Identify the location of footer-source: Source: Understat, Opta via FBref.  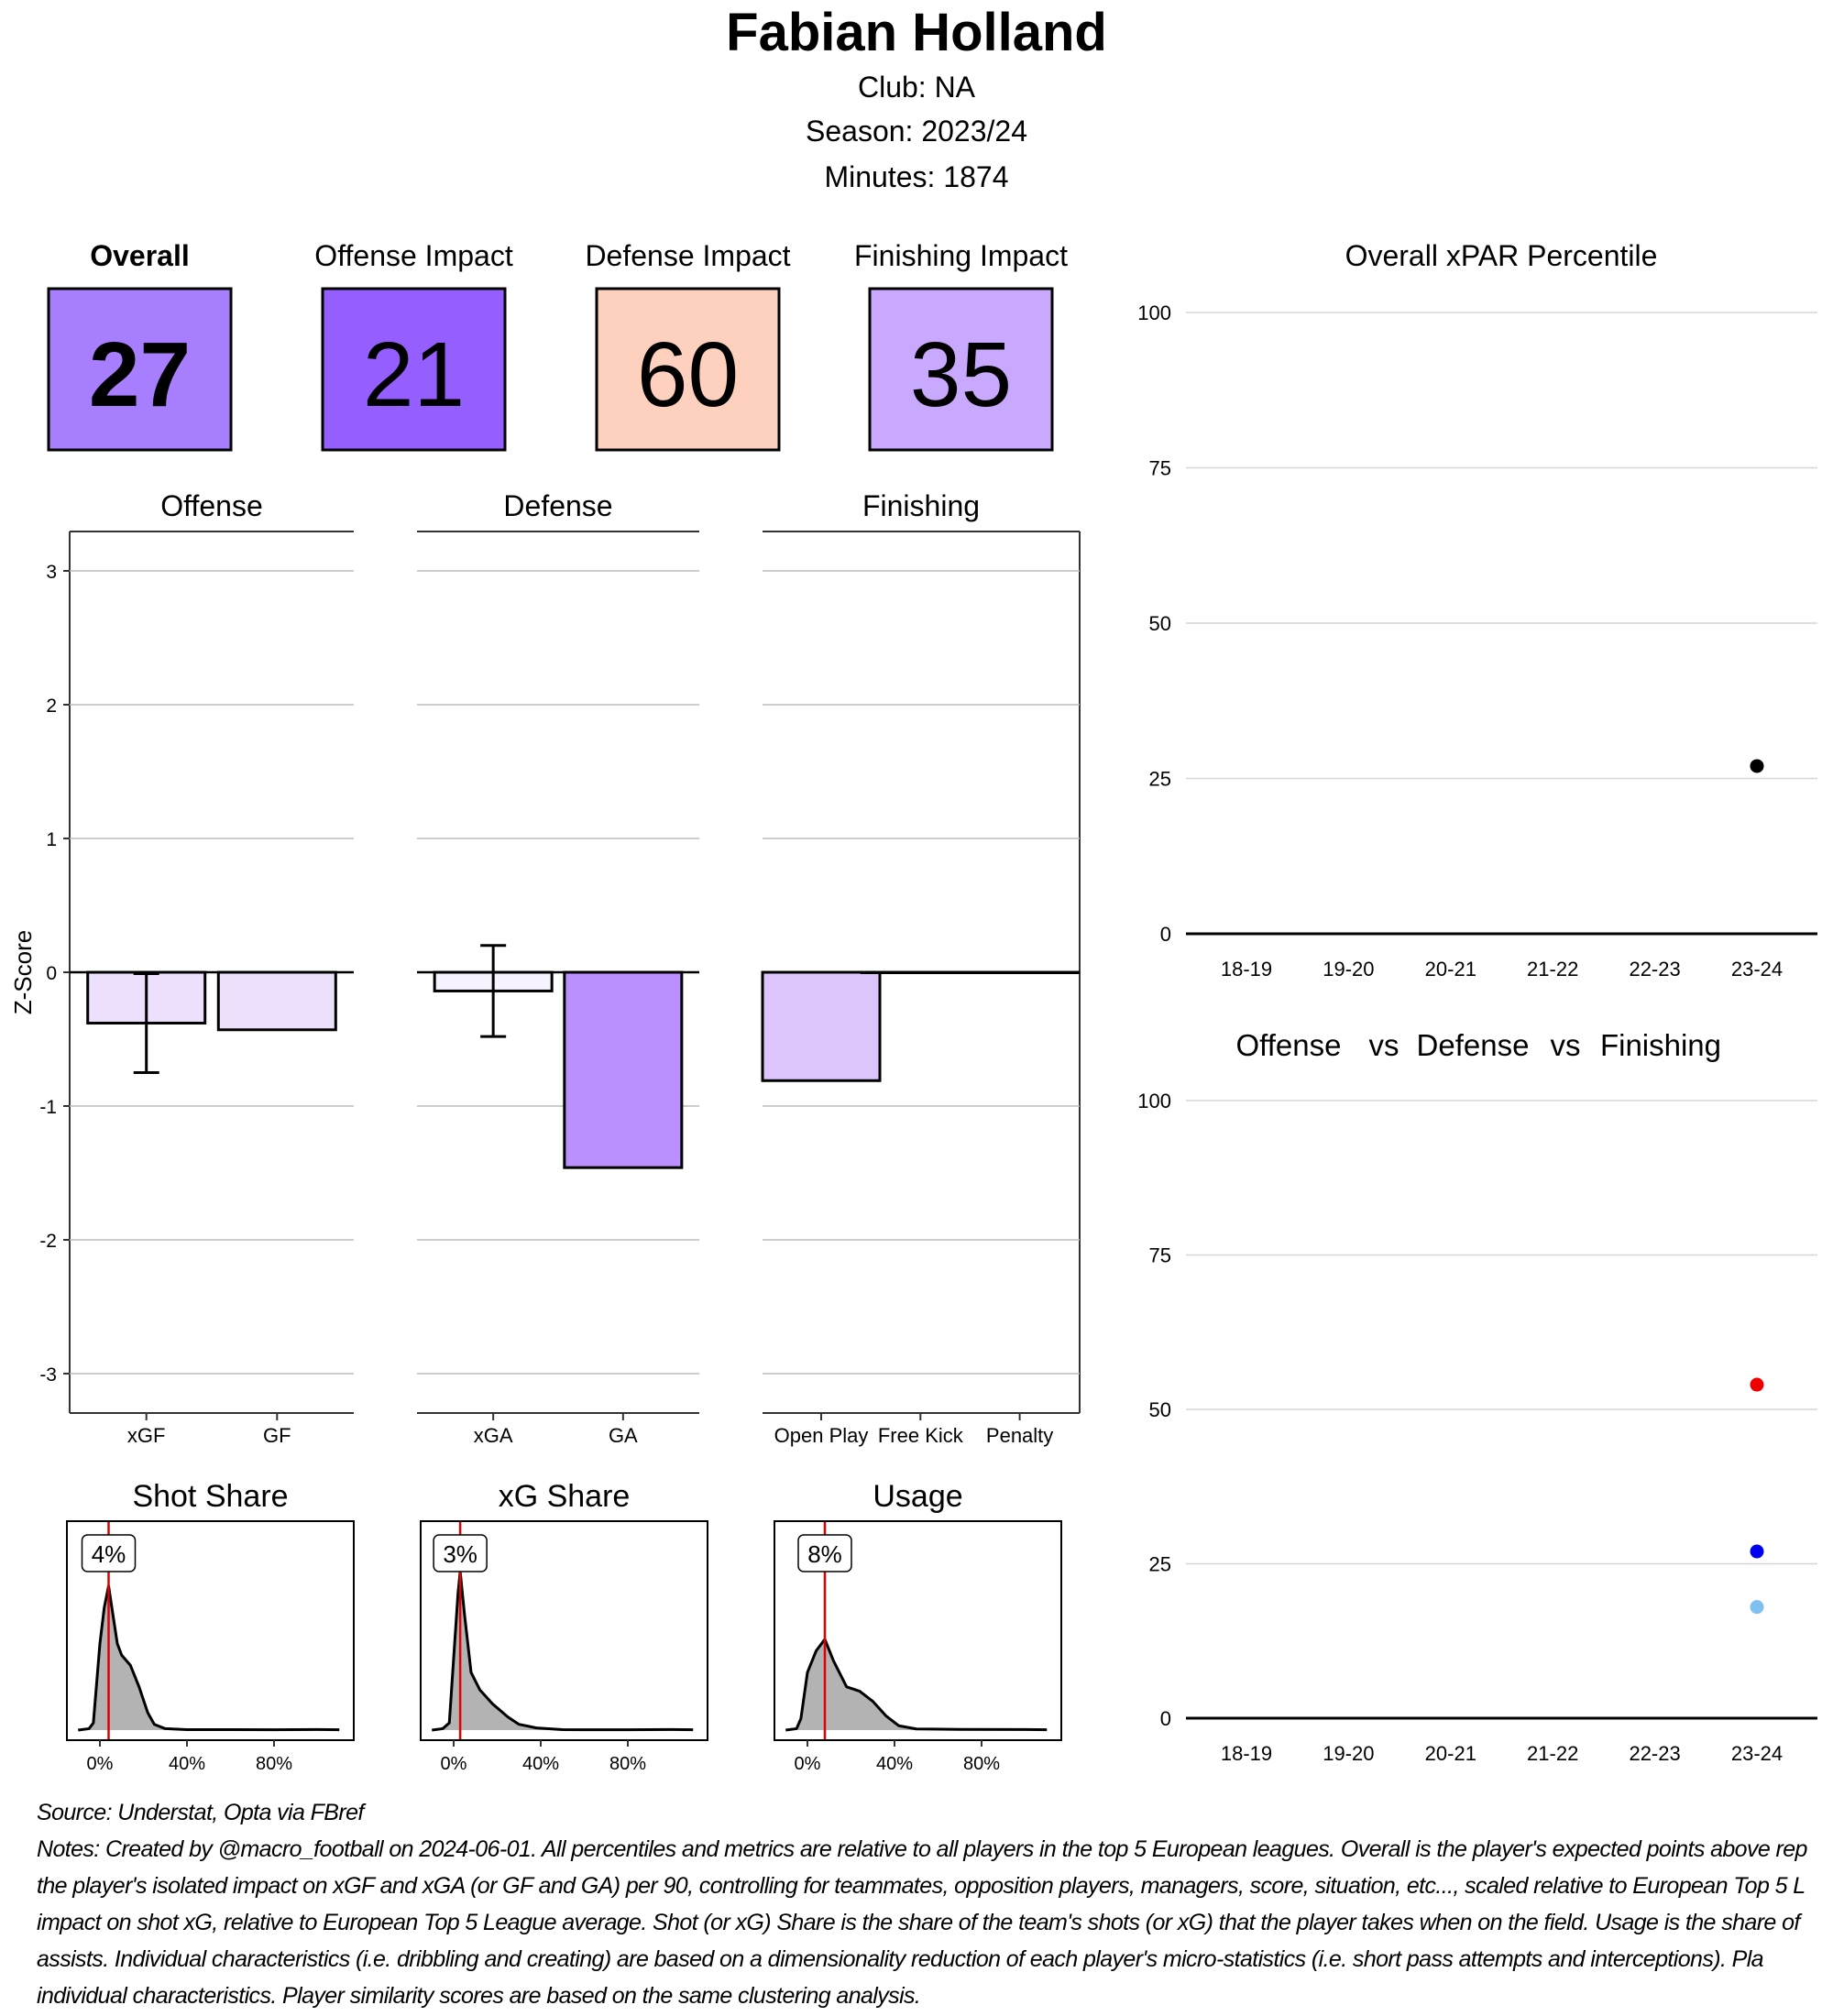
(200, 1812).